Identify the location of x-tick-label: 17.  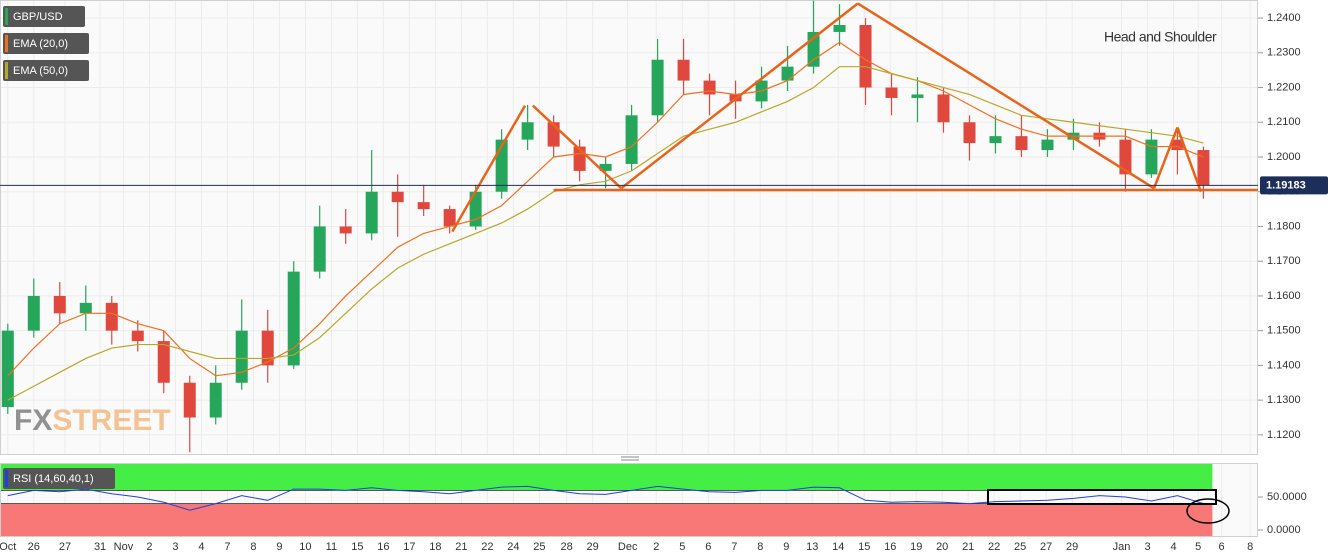
(409, 547).